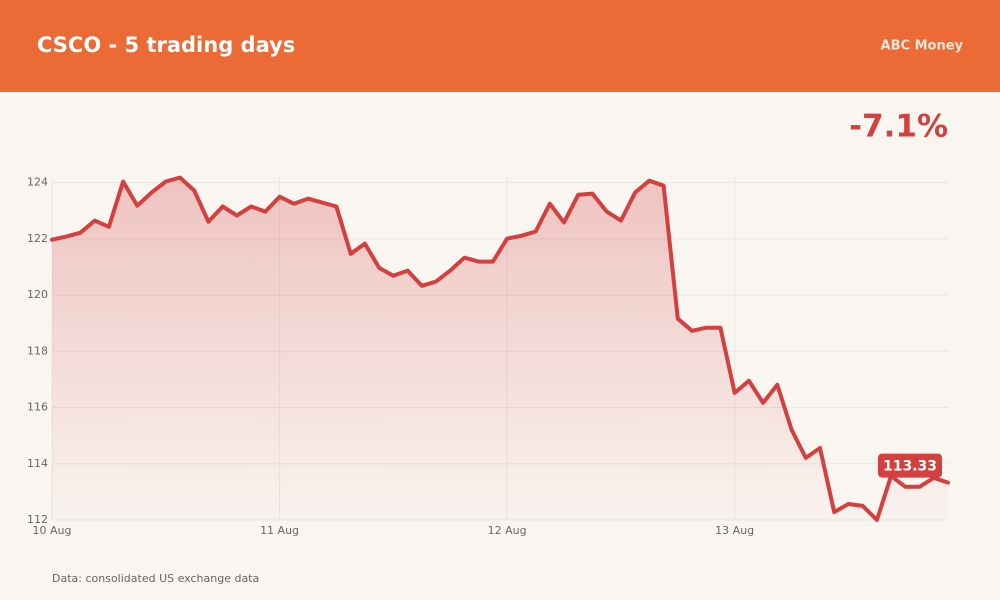  Describe the element at coordinates (37, 519) in the screenshot. I see `y-tick-label: 112` at that location.